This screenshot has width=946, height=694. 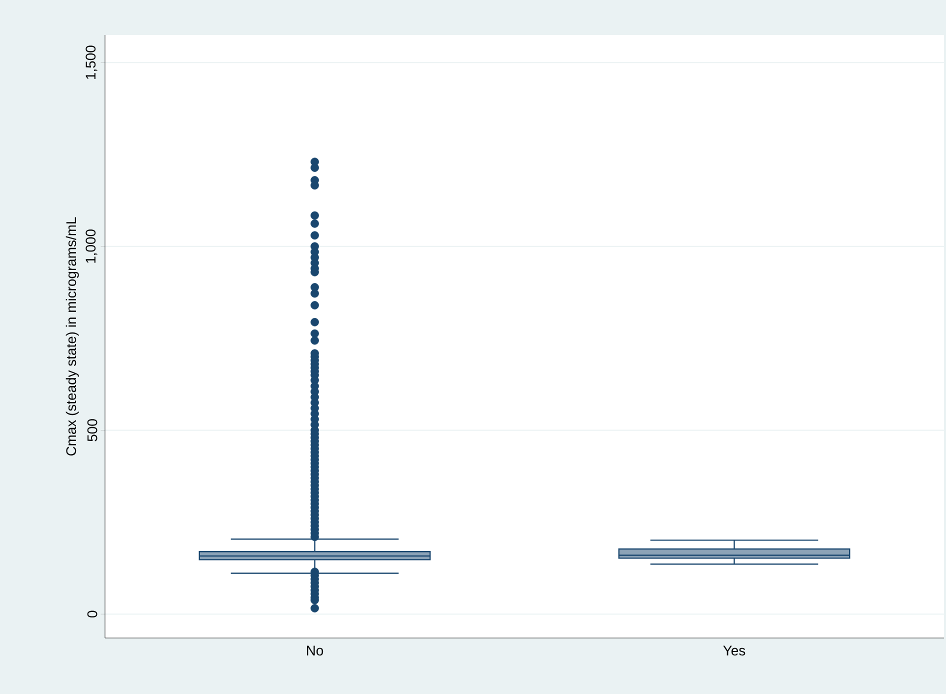 What do you see at coordinates (92, 62) in the screenshot?
I see `y-tick-label: 1,500` at bounding box center [92, 62].